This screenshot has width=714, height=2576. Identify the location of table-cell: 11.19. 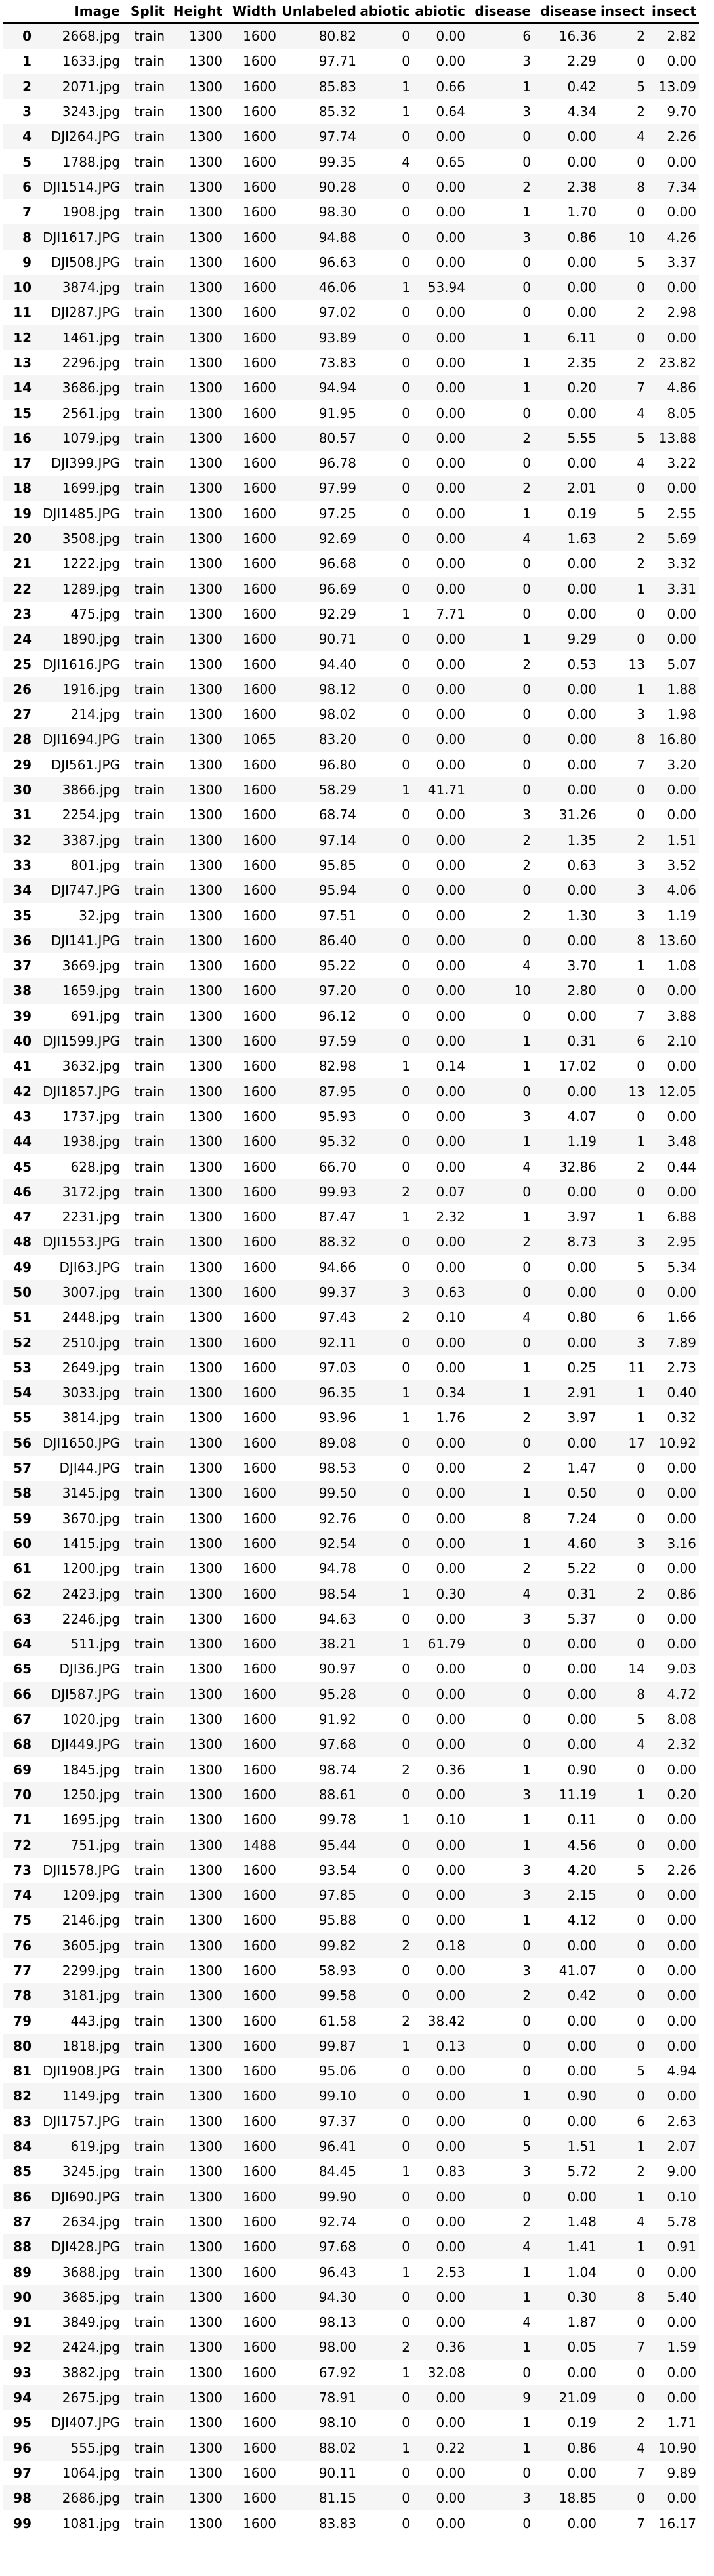
(577, 1794).